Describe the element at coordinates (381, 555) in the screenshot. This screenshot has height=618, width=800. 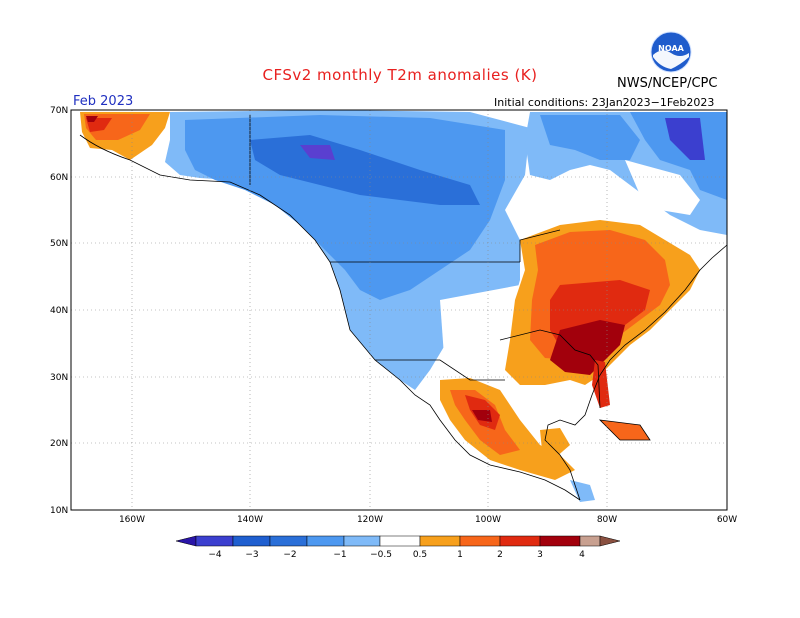
I see `colorbar-label: −0.5` at that location.